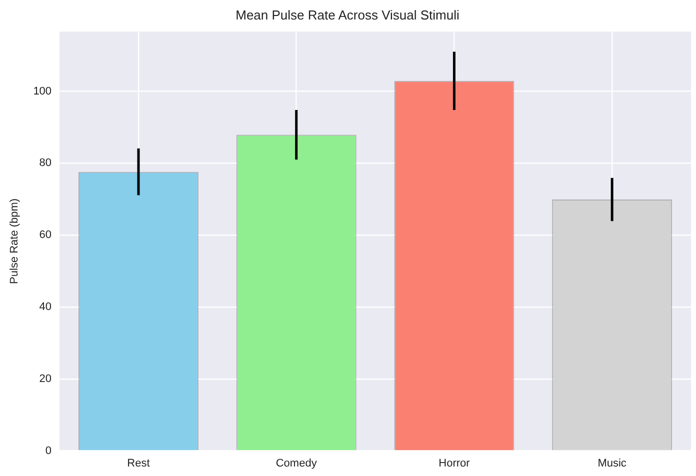 The height and width of the screenshot is (476, 696). What do you see at coordinates (42, 91) in the screenshot?
I see `y-tick-label: 100` at bounding box center [42, 91].